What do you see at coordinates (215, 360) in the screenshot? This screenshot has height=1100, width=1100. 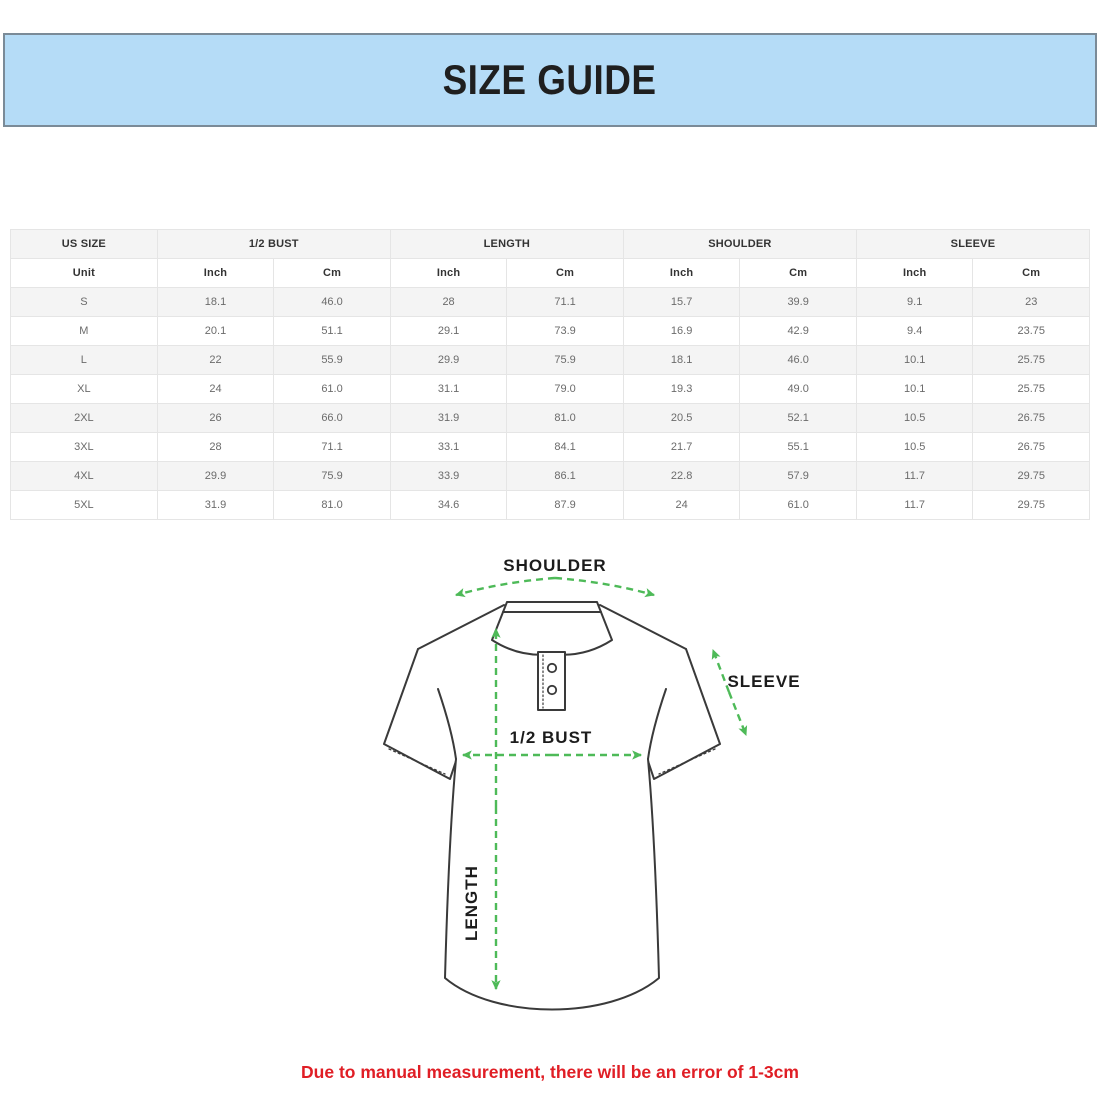 I see `measurement-cell: 22` at bounding box center [215, 360].